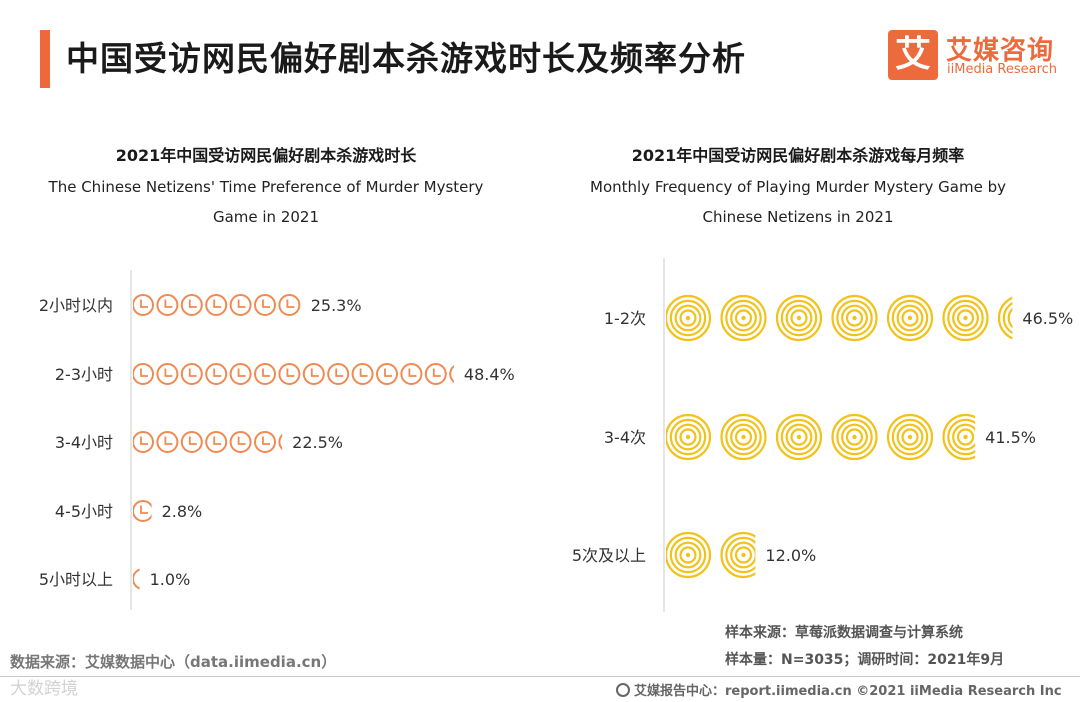  What do you see at coordinates (76, 579) in the screenshot?
I see `duration-category-label: 5小时以上` at bounding box center [76, 579].